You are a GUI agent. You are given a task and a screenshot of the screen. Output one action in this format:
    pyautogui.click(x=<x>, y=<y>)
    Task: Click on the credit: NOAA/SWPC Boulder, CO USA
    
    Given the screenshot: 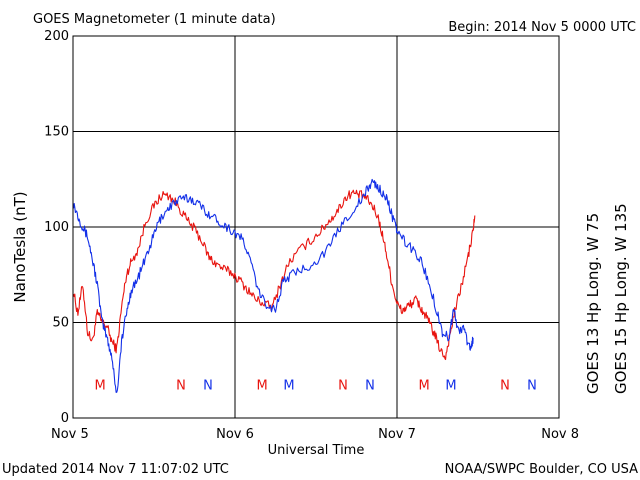 What is the action you would take?
    pyautogui.click(x=541, y=469)
    